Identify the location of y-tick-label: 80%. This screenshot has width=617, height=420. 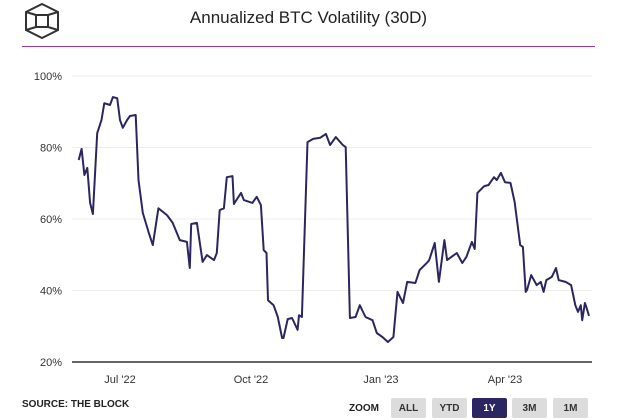
(51, 149).